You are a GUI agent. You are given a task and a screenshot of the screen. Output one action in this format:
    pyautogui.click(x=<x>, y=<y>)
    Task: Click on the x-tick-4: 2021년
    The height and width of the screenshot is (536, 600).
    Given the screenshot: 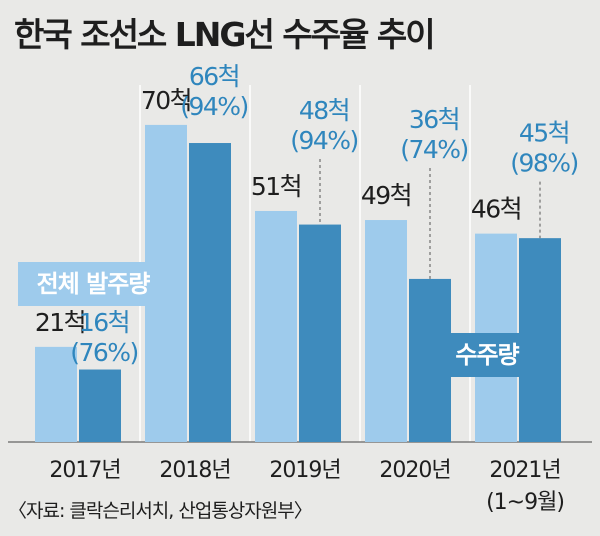 What is the action you would take?
    pyautogui.click(x=524, y=470)
    